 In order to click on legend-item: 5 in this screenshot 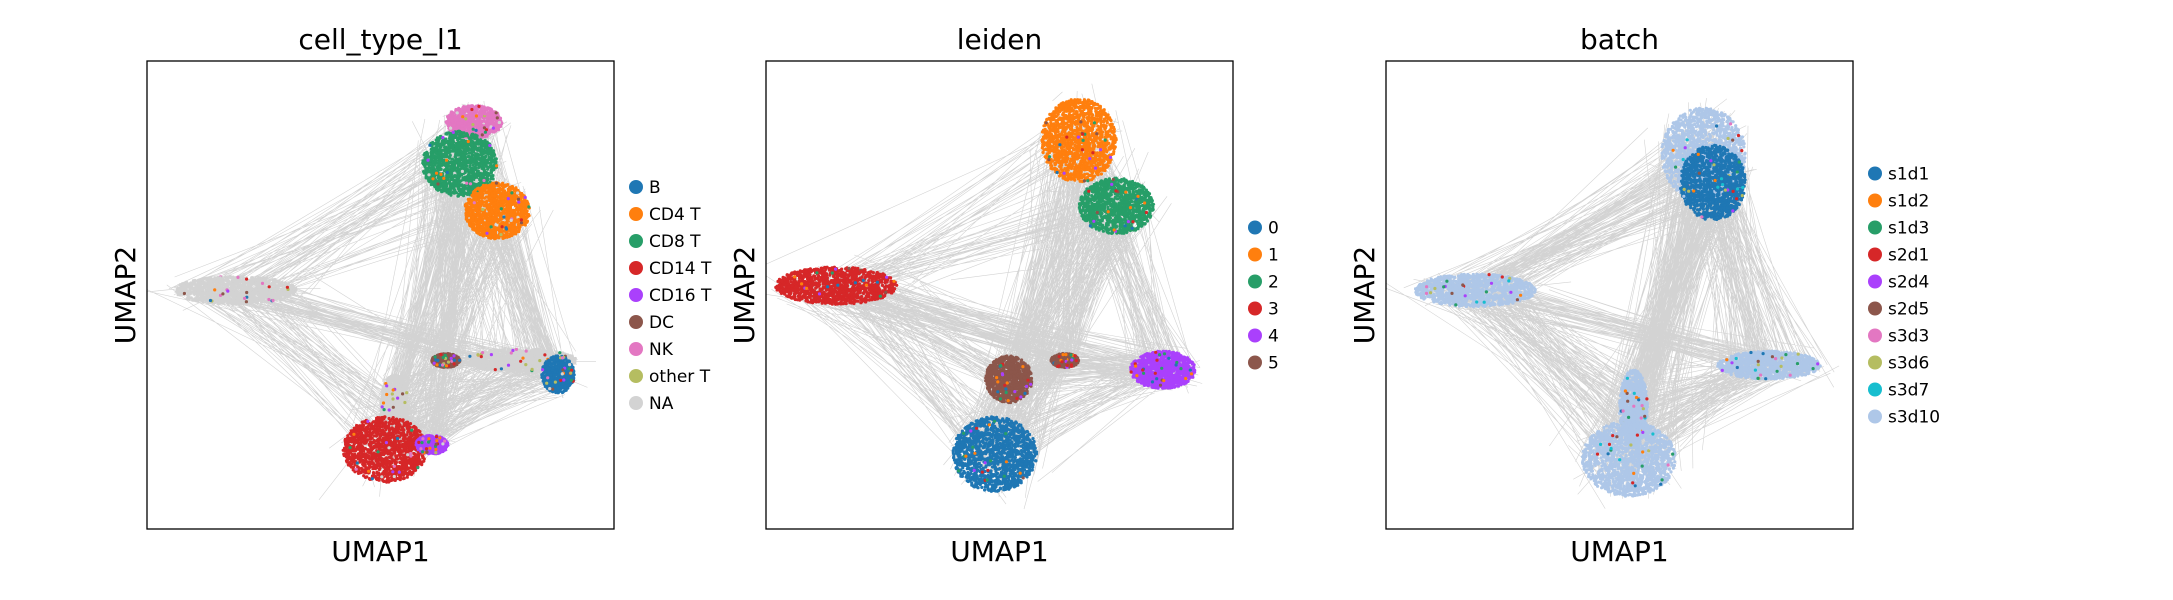, I will do `click(1263, 364)`.